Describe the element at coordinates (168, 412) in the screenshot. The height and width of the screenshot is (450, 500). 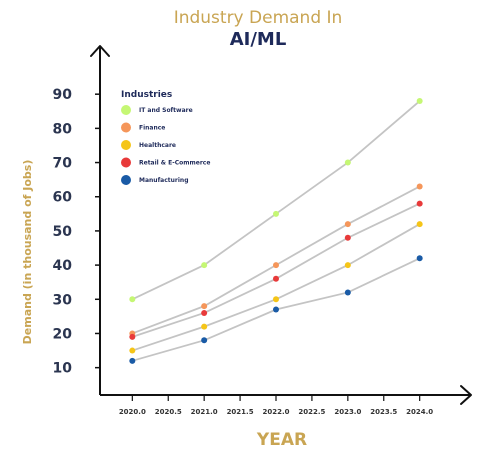
I see `x-tick-label: 2020.5` at that location.